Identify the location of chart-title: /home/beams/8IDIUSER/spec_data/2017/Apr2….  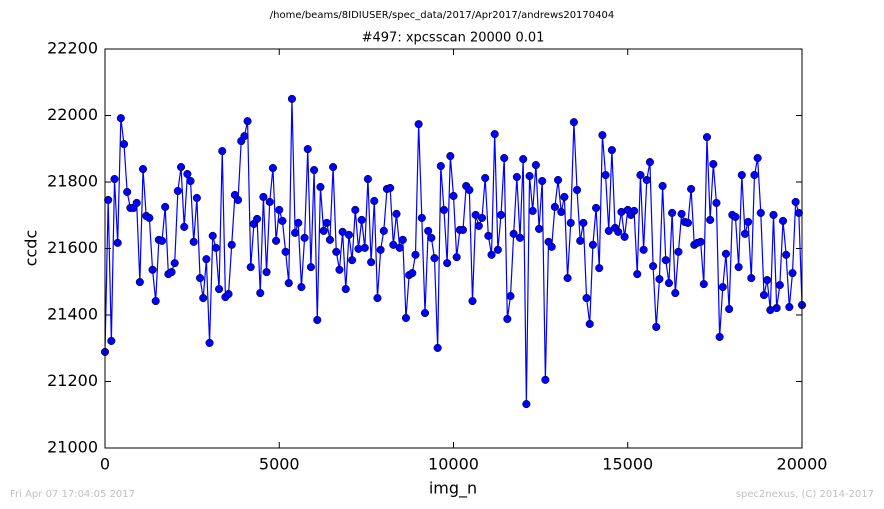
(442, 15).